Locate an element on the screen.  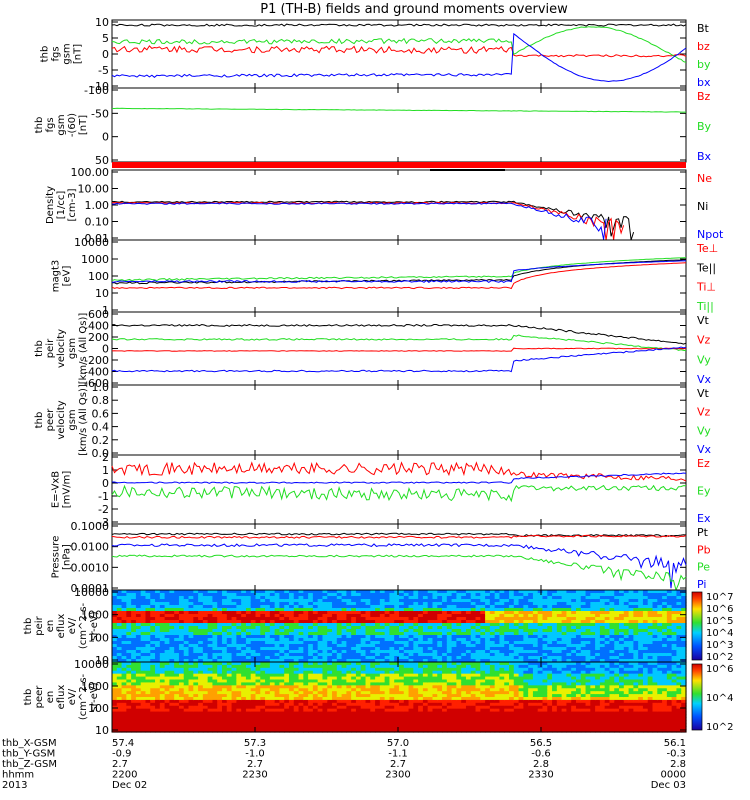
y-tick-label: 50 is located at coordinates (102, 160).